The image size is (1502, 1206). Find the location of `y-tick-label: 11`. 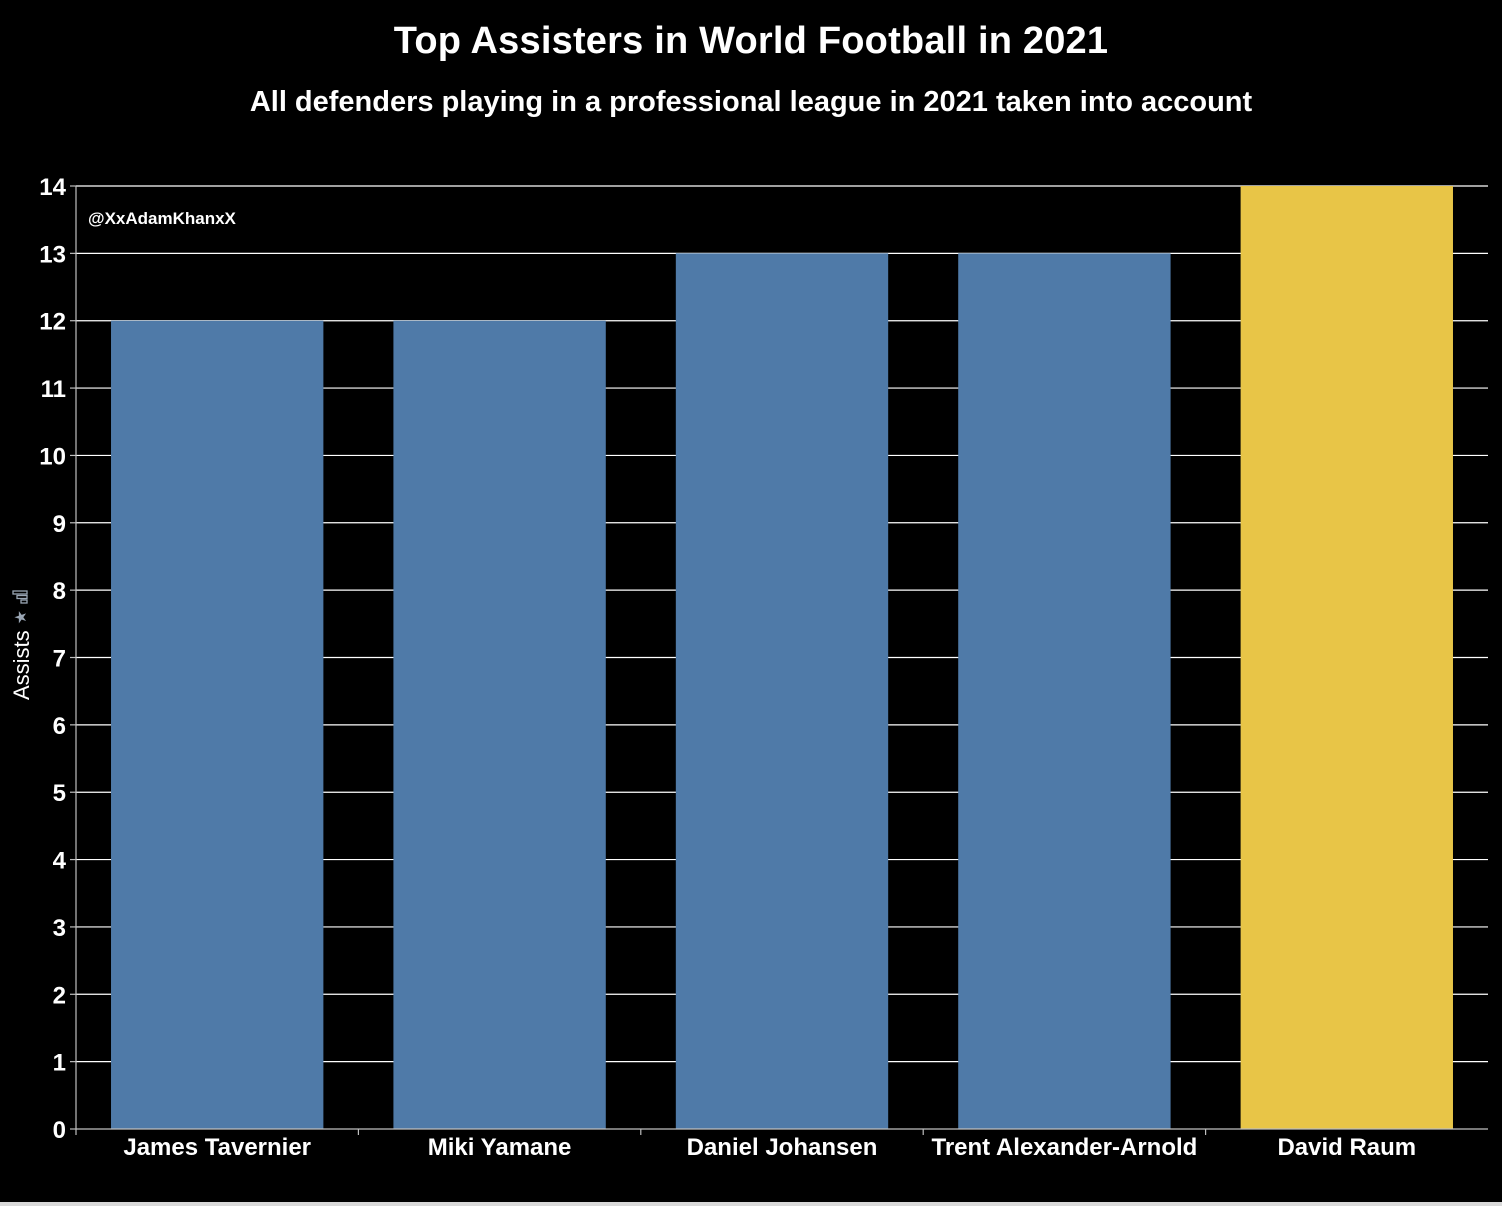

y-tick-label: 11 is located at coordinates (53, 389).